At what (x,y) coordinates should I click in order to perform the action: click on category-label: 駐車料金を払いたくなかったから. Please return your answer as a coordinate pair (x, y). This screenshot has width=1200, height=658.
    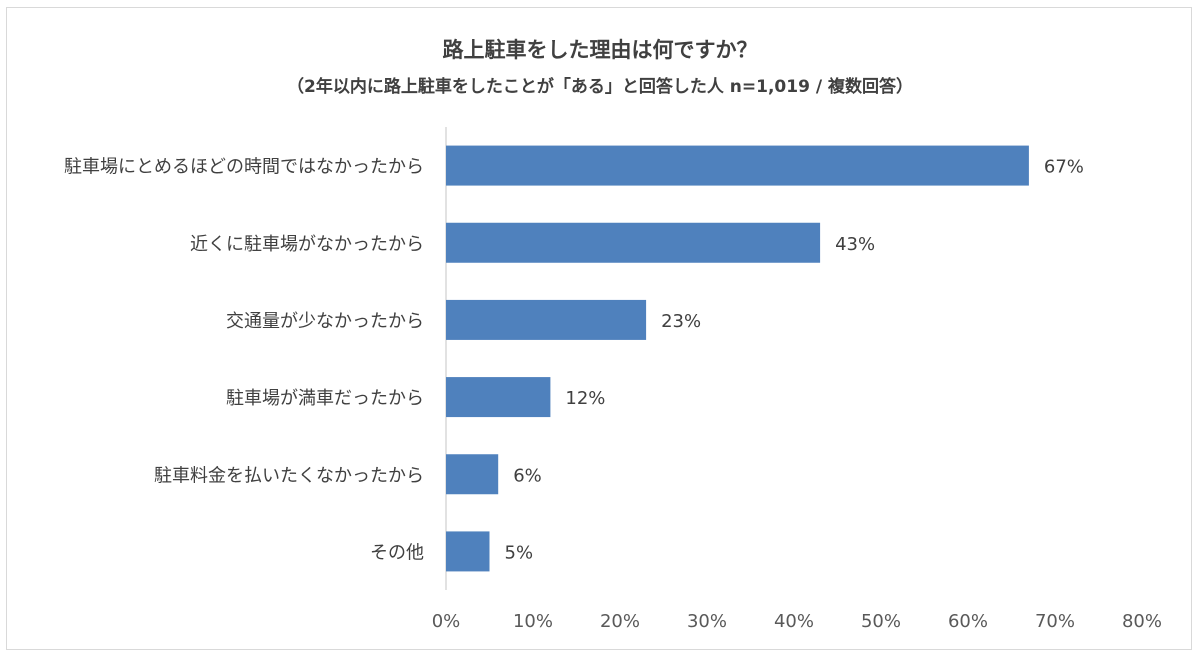
    Looking at the image, I should click on (289, 475).